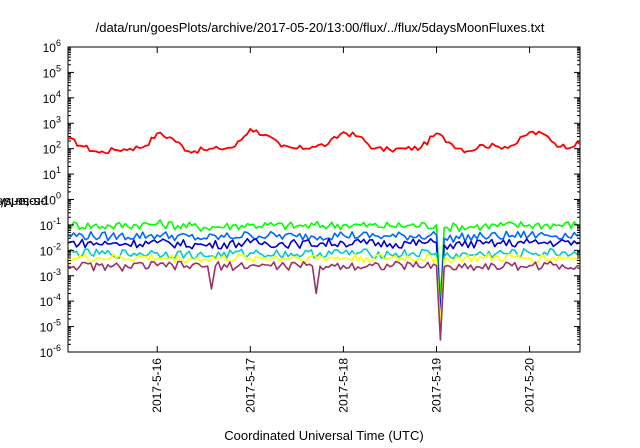 This screenshot has height=448, width=640. Describe the element at coordinates (52, 148) in the screenshot. I see `y-tick-label: 10²` at that location.